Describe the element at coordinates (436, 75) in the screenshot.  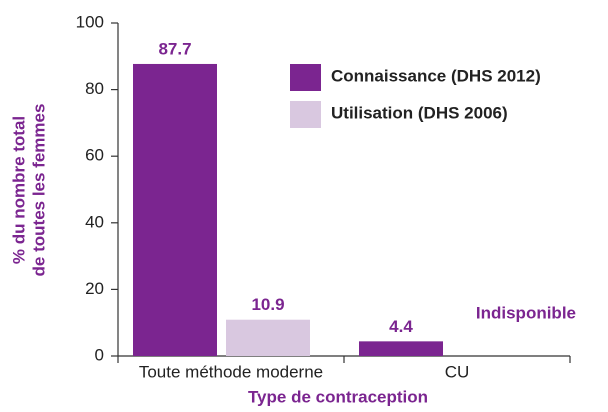
I see `legend-label: Connaissance (DHS 2012)` at that location.